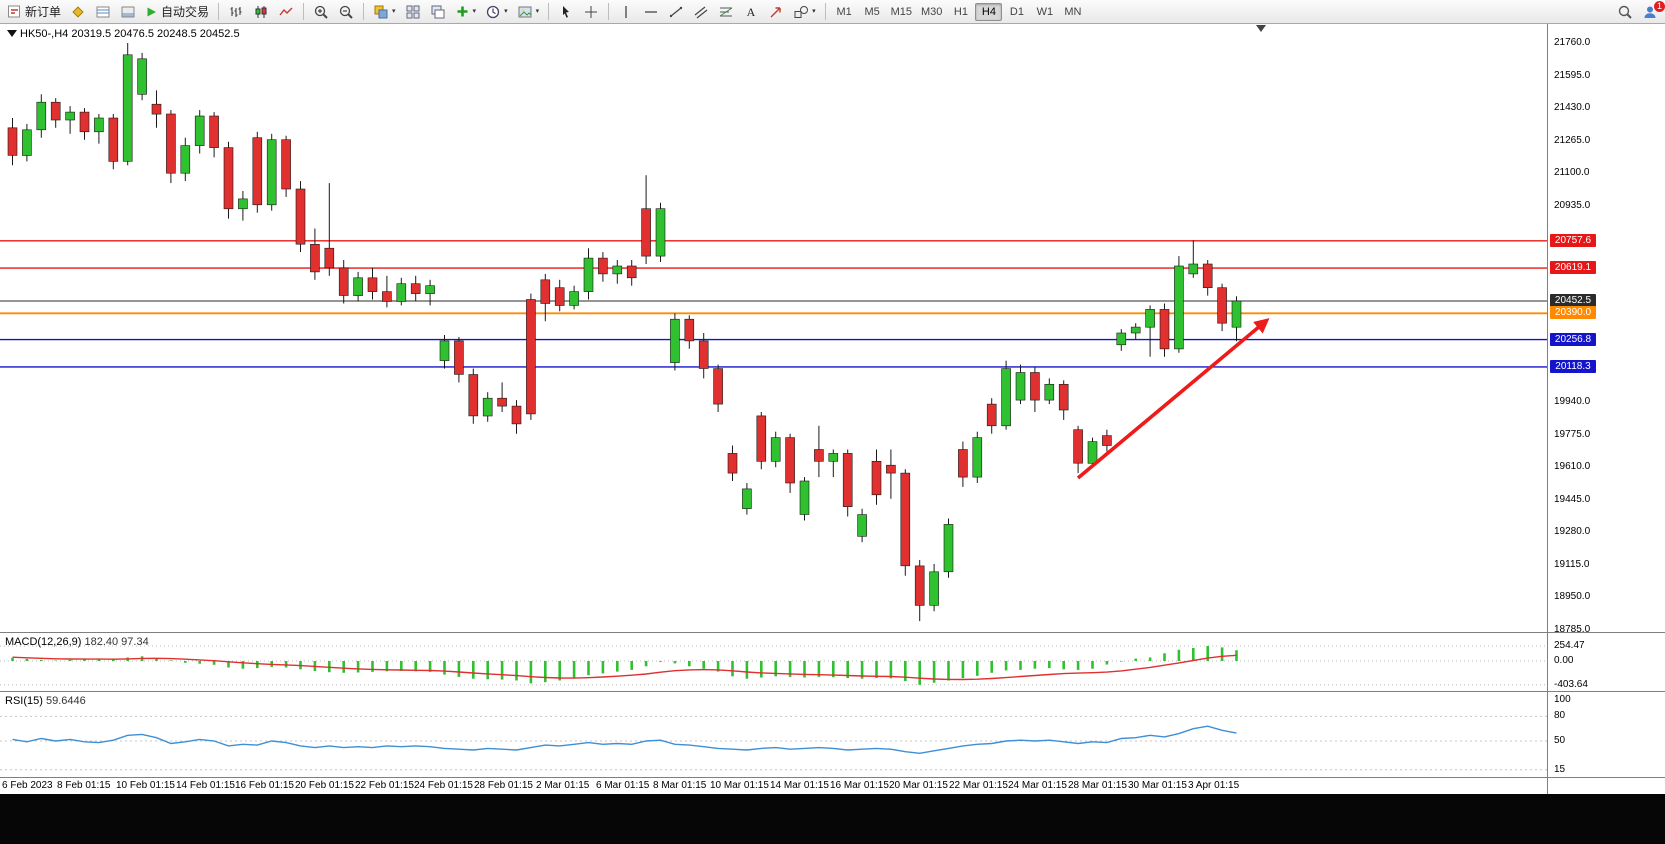 The height and width of the screenshot is (844, 1665). I want to click on shapes-button: ▾, so click(804, 12).